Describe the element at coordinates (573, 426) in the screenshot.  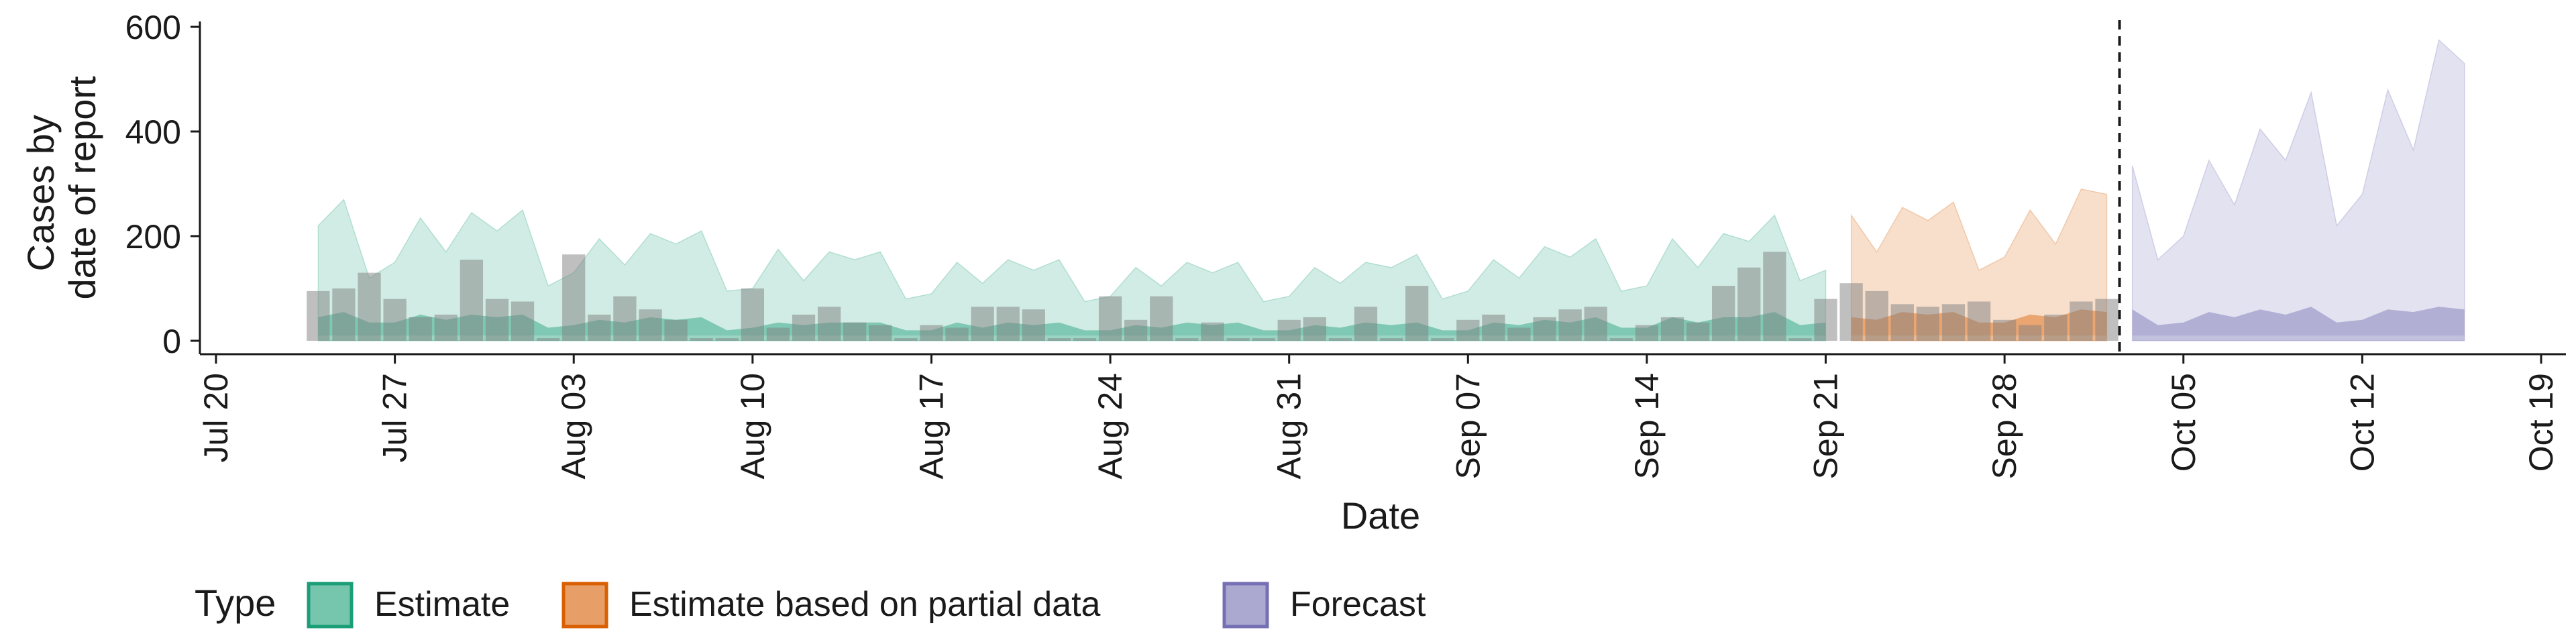
I see `x-tick-label: Aug 03` at that location.